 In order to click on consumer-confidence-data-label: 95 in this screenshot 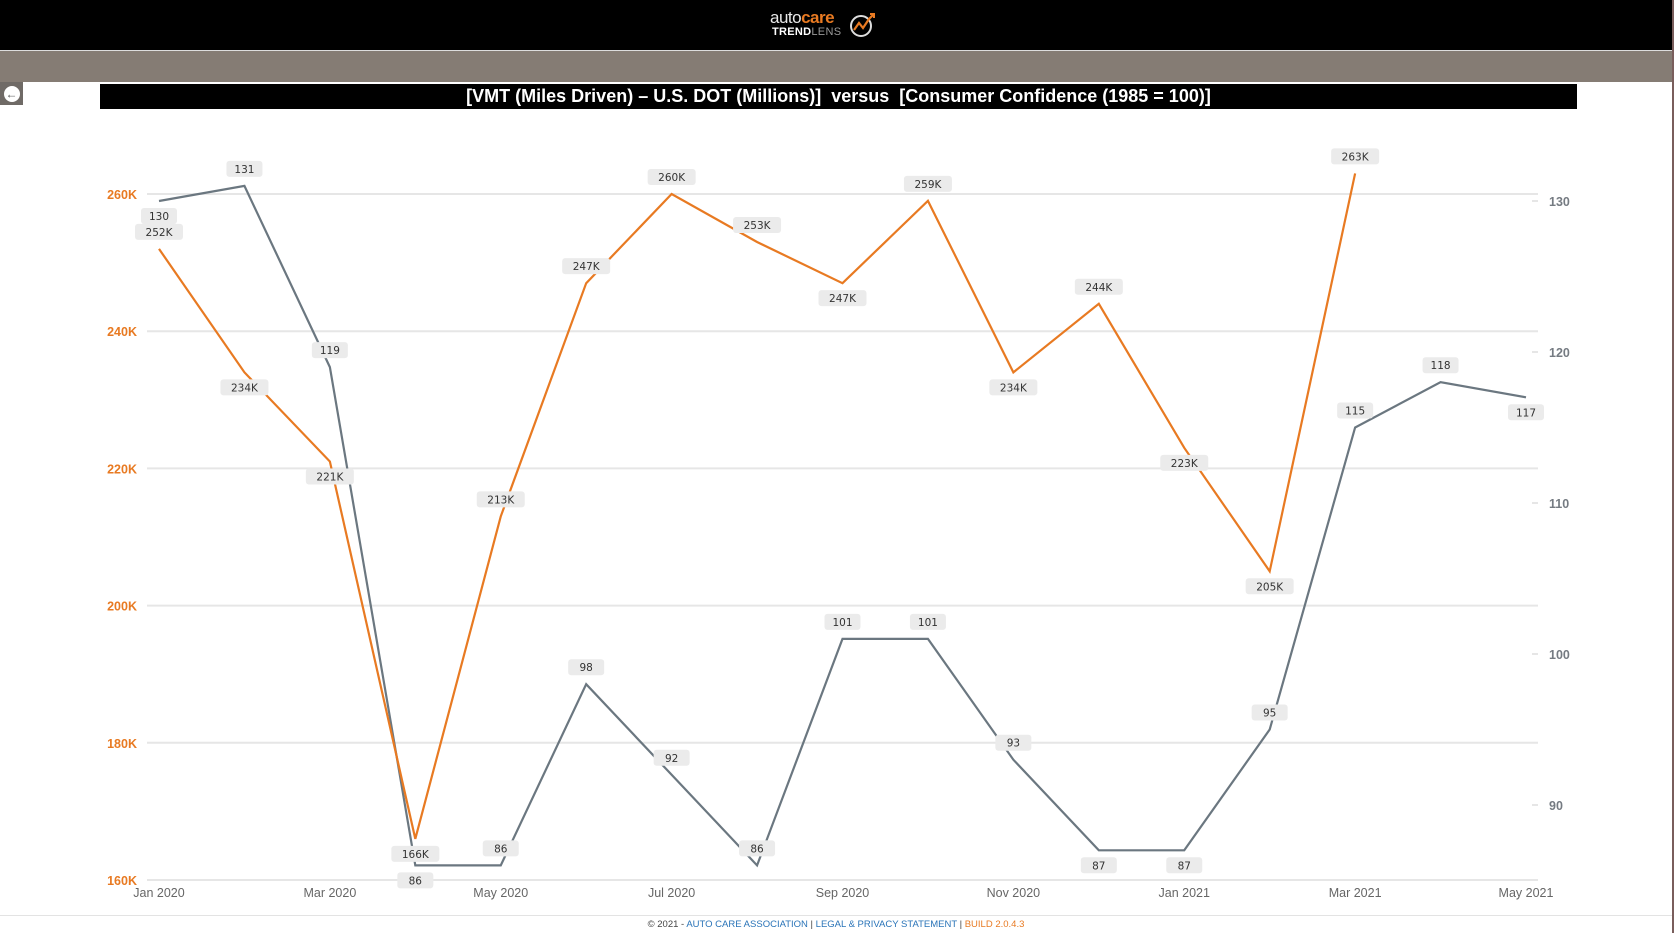, I will do `click(1269, 714)`.